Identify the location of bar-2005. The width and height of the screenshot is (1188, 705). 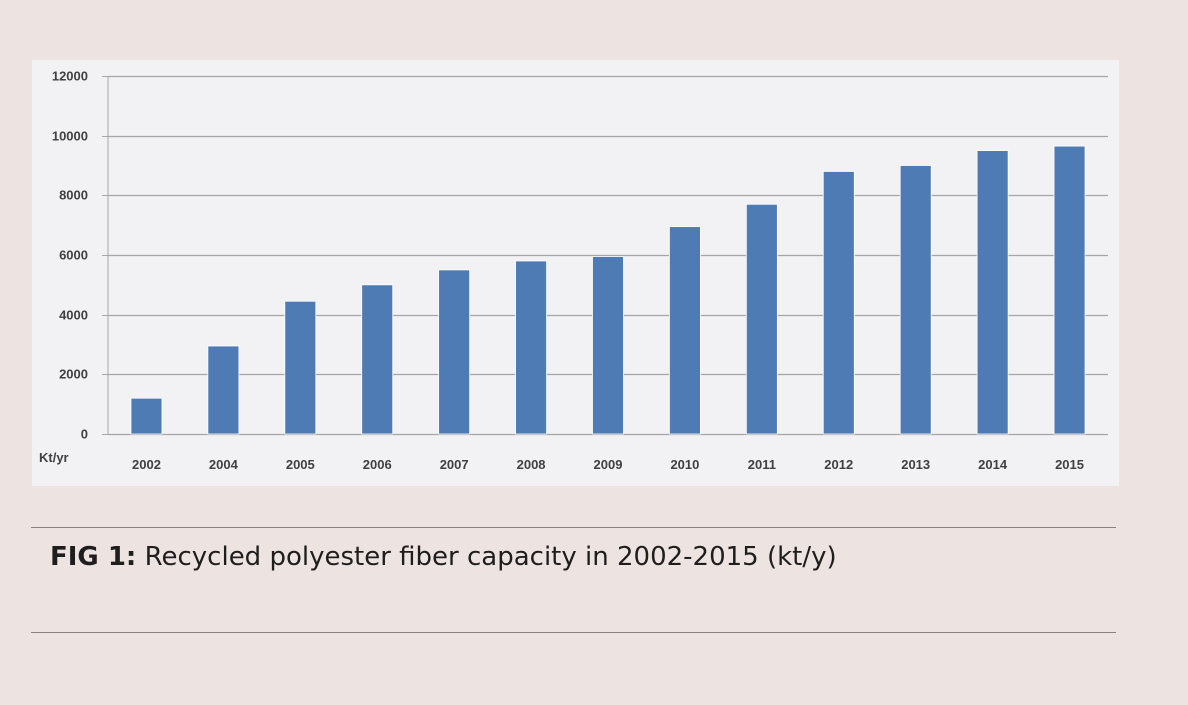
(300, 367).